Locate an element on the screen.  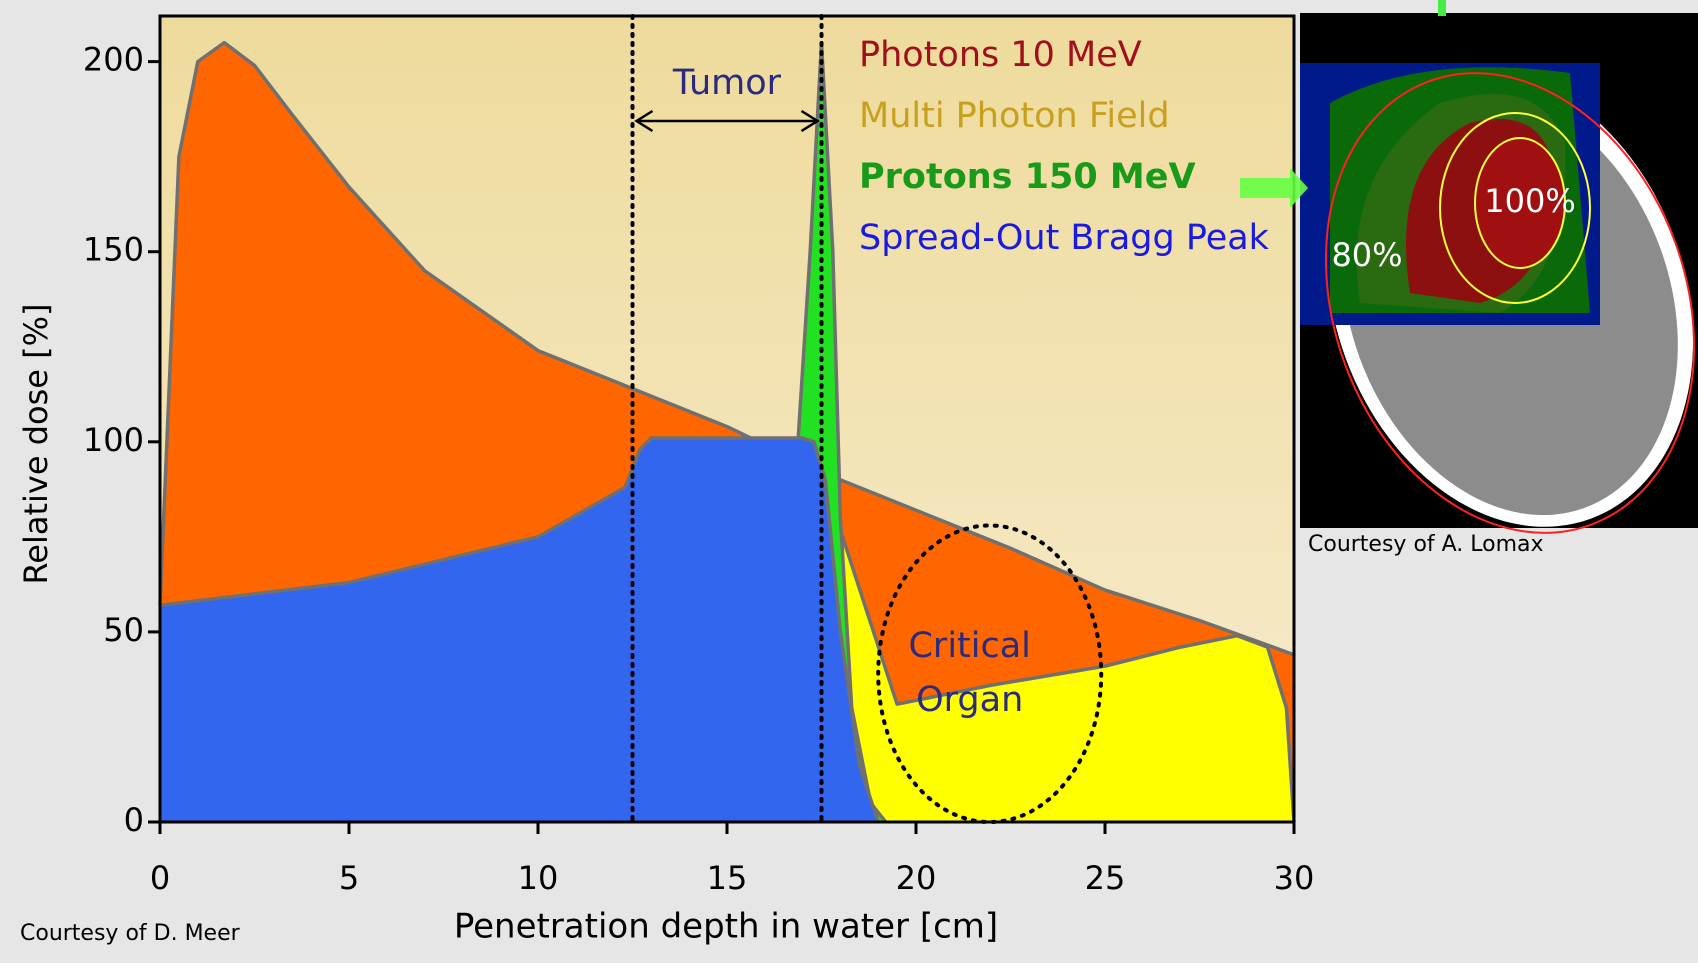
legend-entry: Protons 150 MeV is located at coordinates (1027, 177).